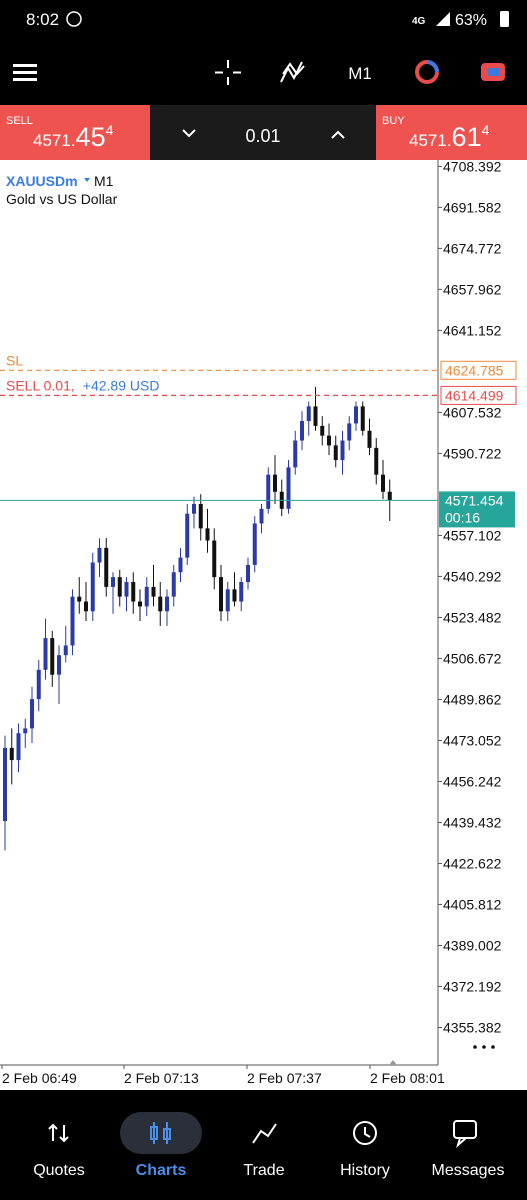 The height and width of the screenshot is (1200, 527). What do you see at coordinates (161, 1133) in the screenshot?
I see `active-pill` at bounding box center [161, 1133].